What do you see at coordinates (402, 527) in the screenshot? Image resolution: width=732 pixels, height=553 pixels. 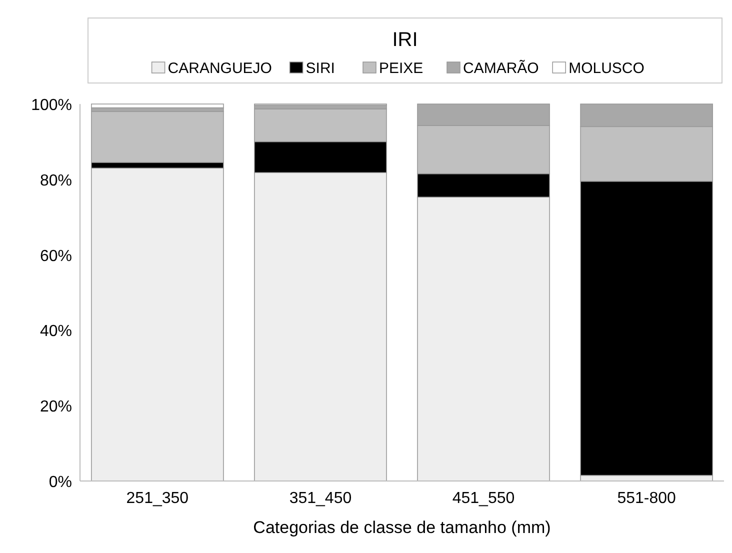 I see `x-axis-title: Categorias de classe de tamanho (mm)` at bounding box center [402, 527].